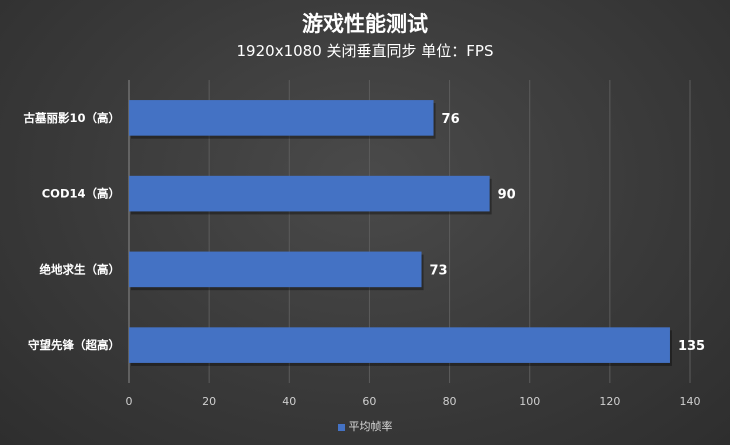  I want to click on legend-label: 平均帧率, so click(370, 426).